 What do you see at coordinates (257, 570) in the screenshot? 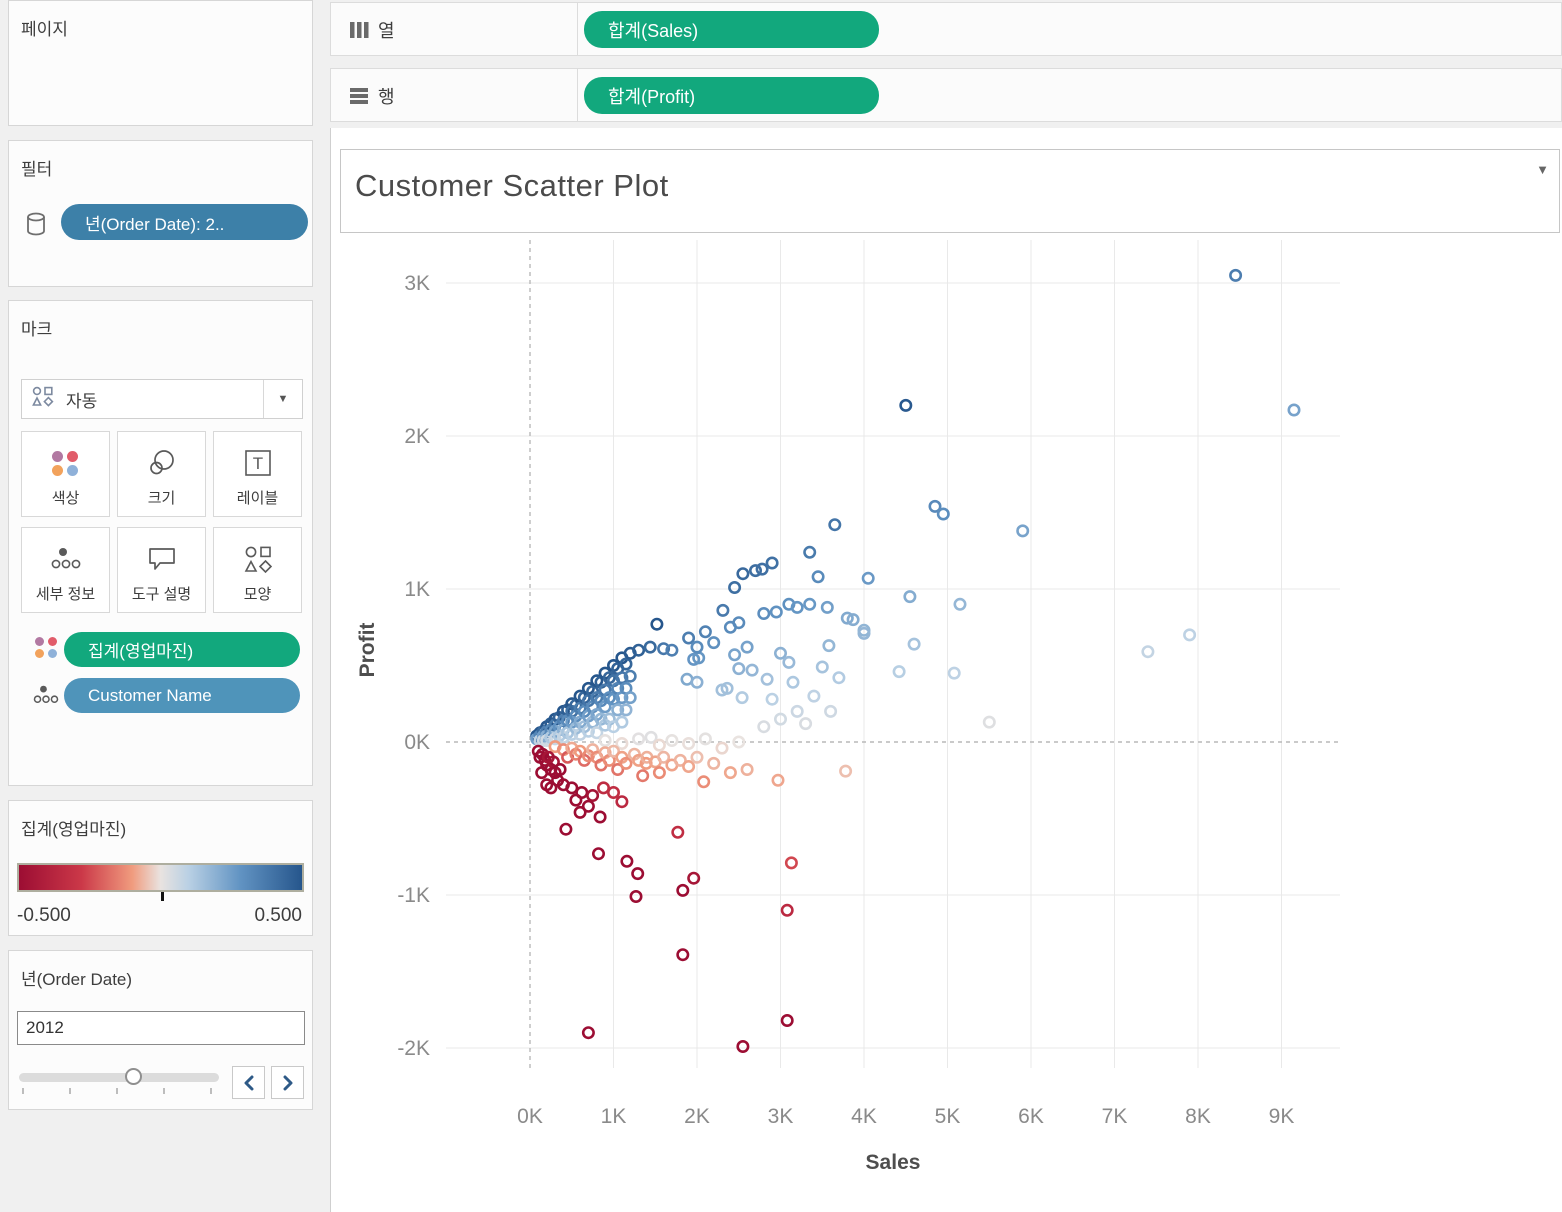
I see `shape-button: 모양` at bounding box center [257, 570].